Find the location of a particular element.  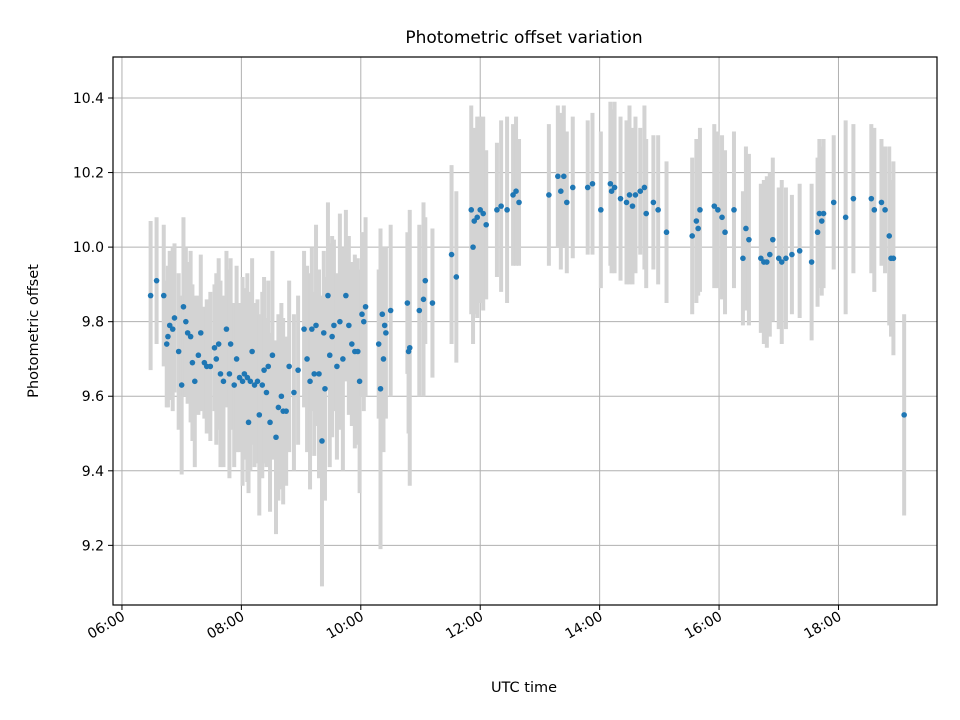

x-tick-label: 08:00 is located at coordinates (225, 626).